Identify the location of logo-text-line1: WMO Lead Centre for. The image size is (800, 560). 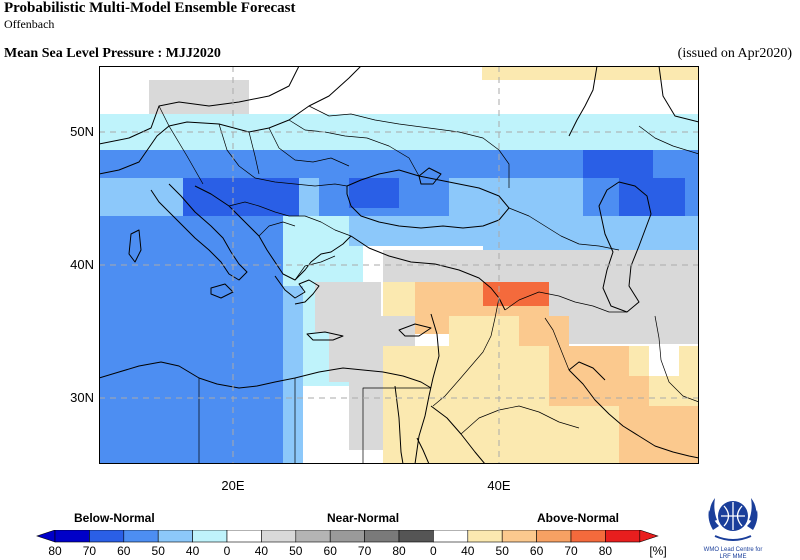
(733, 550).